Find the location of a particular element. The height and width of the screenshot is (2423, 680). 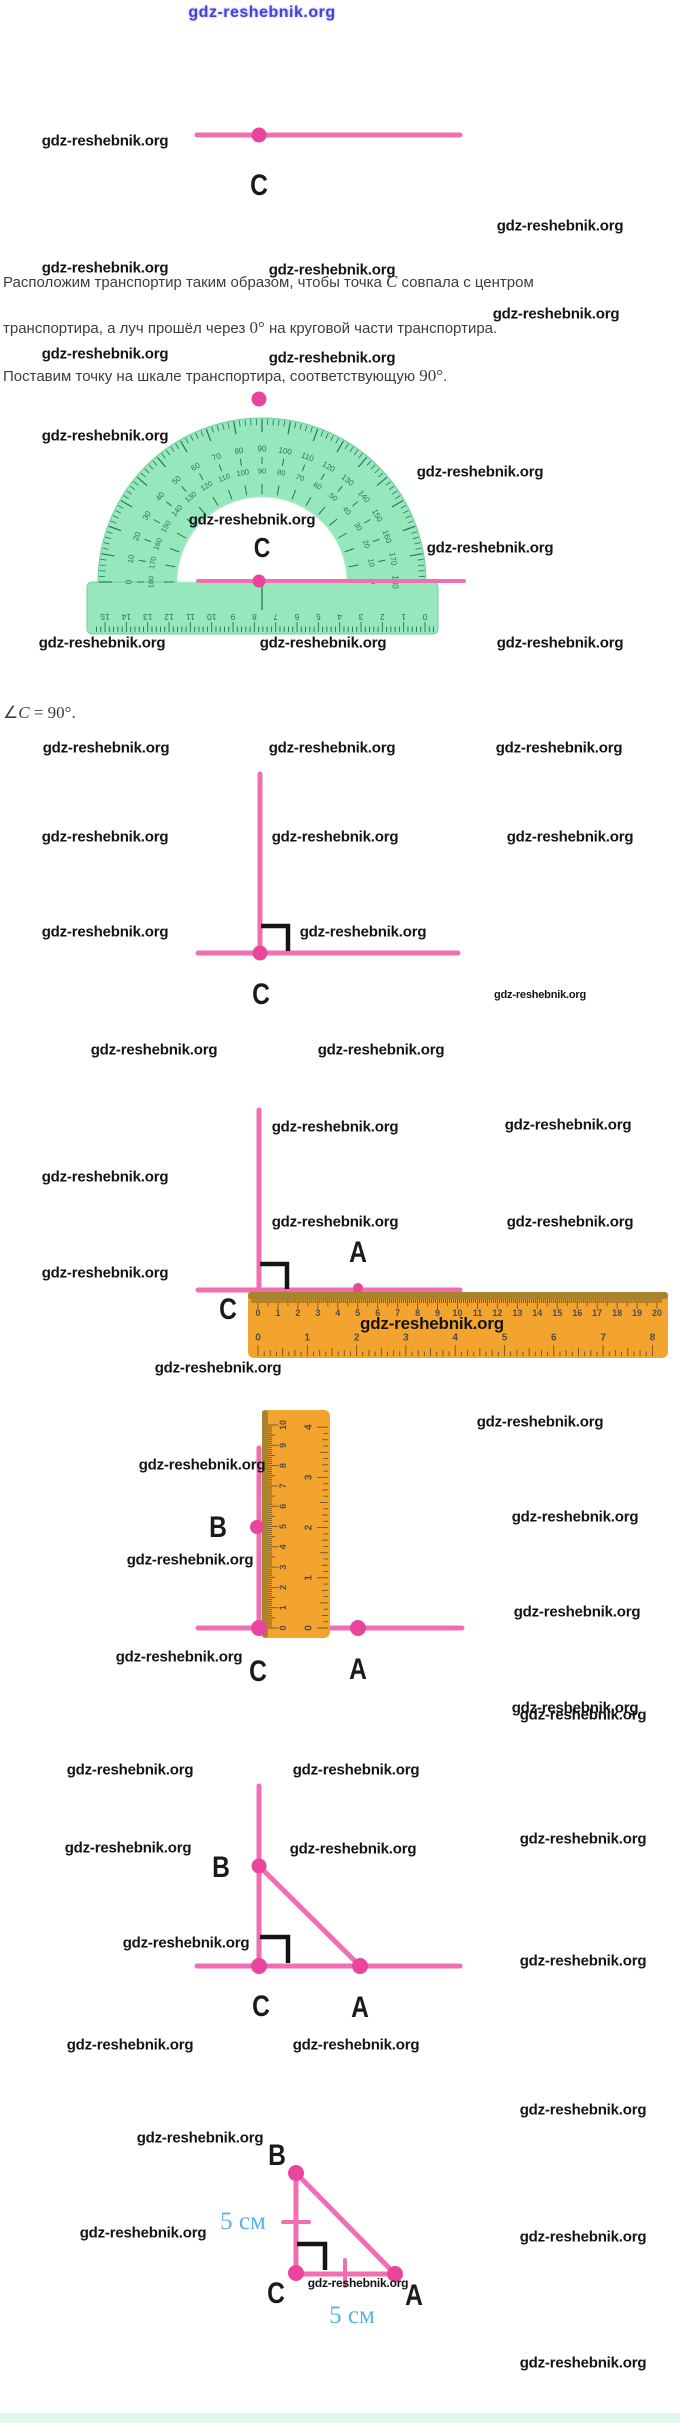

ruler-cm-number: 10 is located at coordinates (457, 1313).